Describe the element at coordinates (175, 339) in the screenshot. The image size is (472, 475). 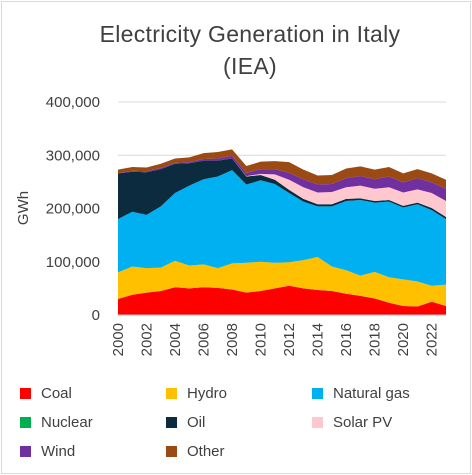
I see `x-tick-label: 2004` at that location.